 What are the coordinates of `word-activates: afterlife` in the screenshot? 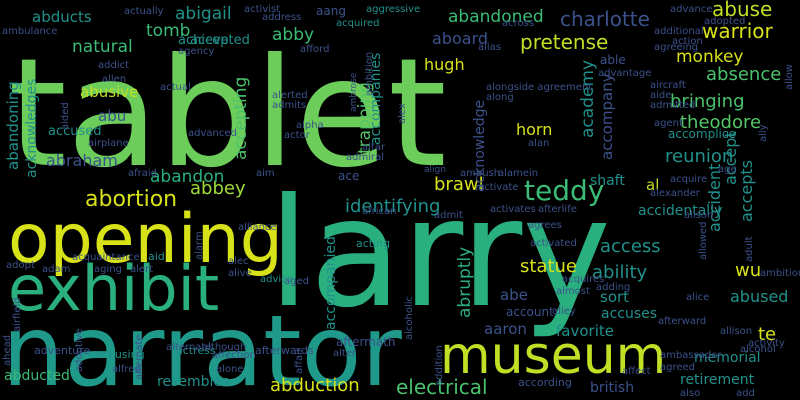 It's located at (557, 209).